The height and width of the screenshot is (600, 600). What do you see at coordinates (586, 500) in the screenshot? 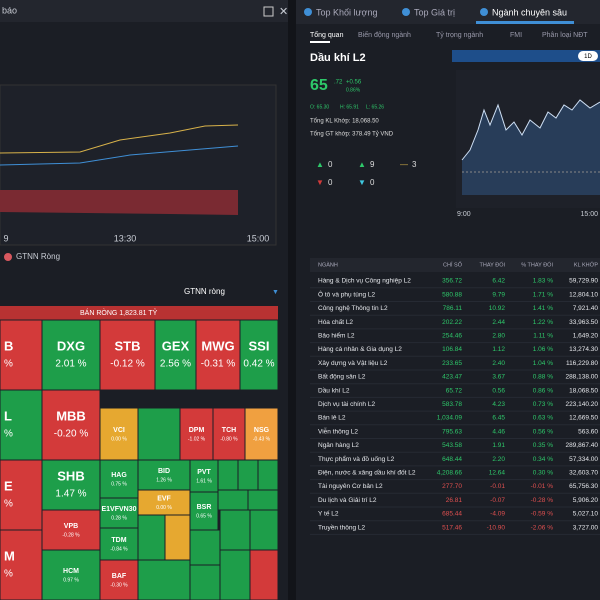
I see `table-cell: 5,906.20` at bounding box center [586, 500].